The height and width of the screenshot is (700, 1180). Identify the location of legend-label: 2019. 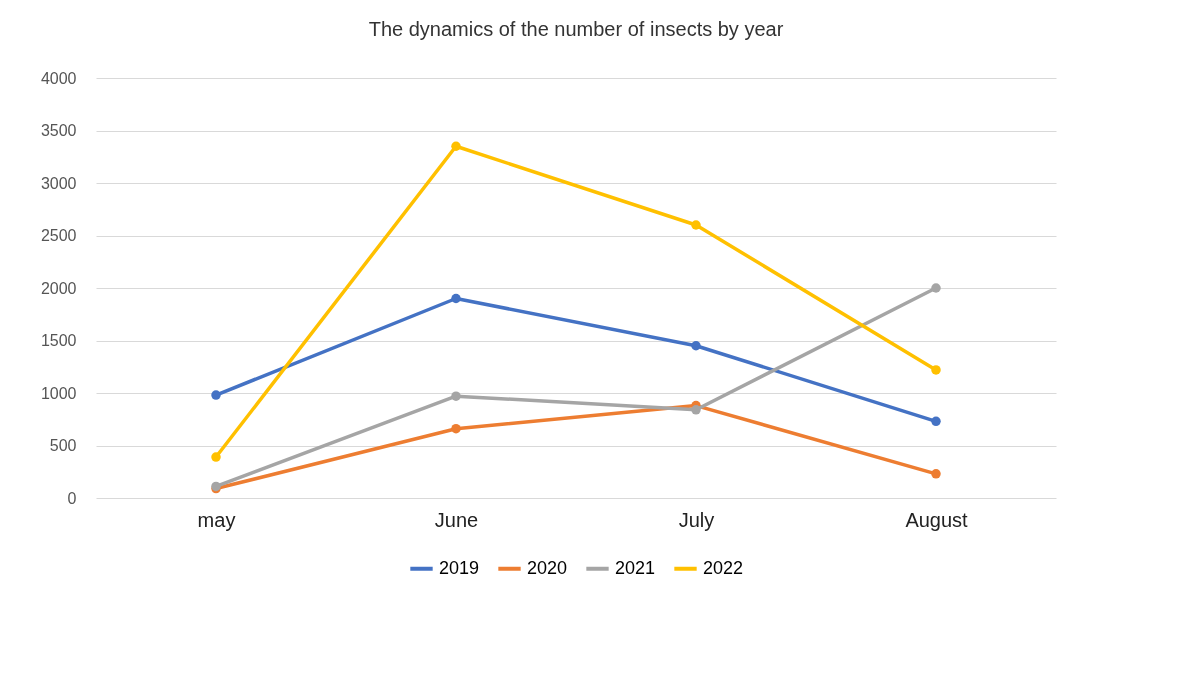
(459, 567).